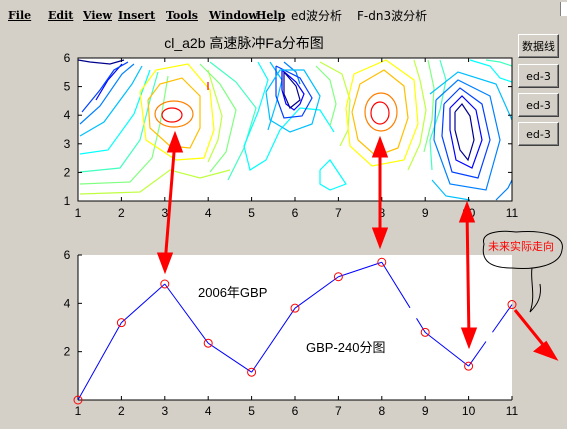 Image resolution: width=567 pixels, height=429 pixels. I want to click on menu-window: Window, so click(233, 15).